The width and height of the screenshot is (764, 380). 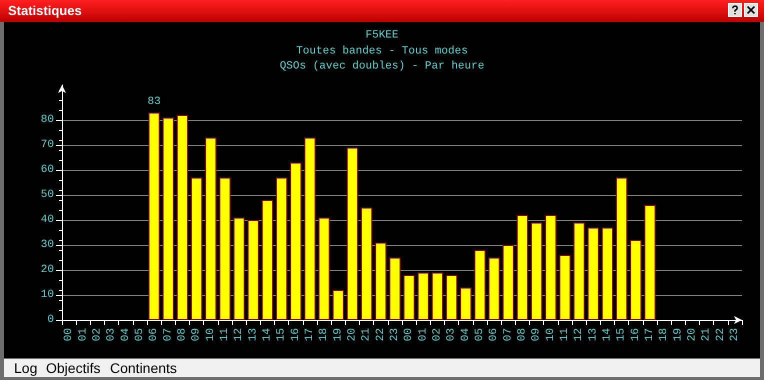 What do you see at coordinates (45, 10) in the screenshot?
I see `text: Statistiques` at bounding box center [45, 10].